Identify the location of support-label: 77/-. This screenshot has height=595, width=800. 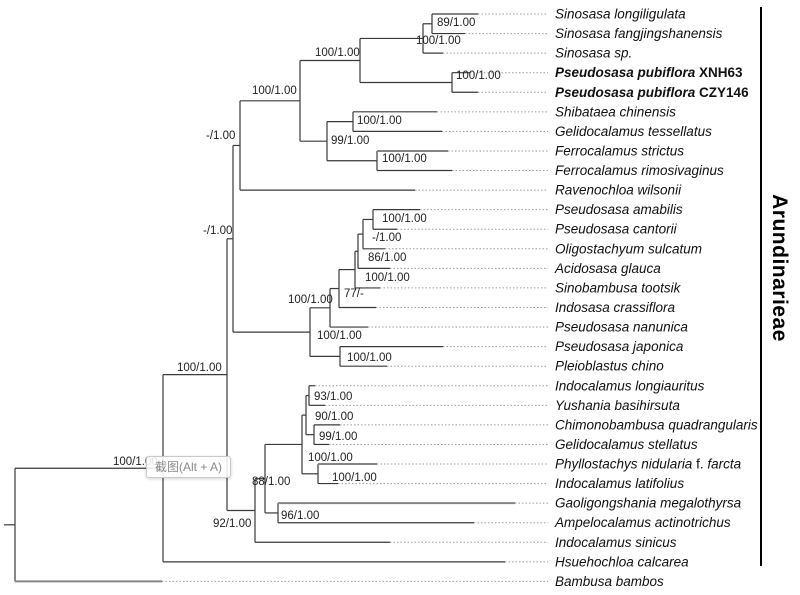
(354, 294).